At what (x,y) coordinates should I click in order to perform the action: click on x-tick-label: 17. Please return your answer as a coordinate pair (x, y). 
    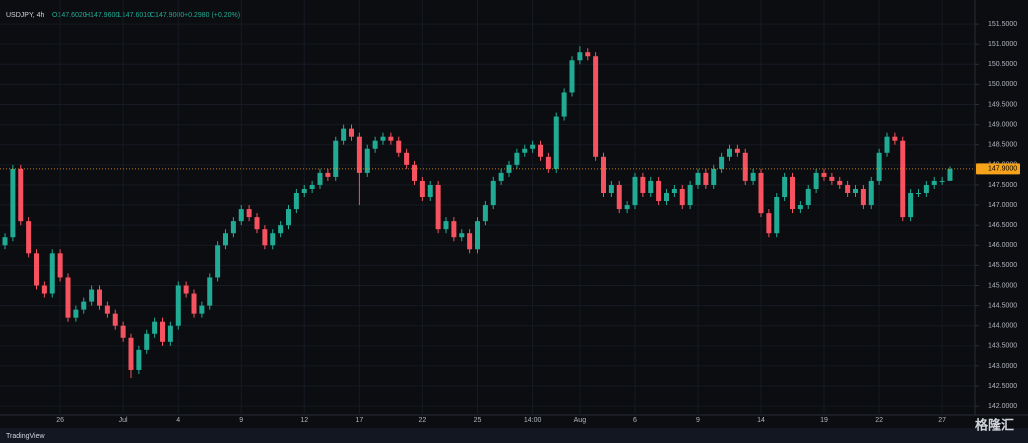
    Looking at the image, I should click on (359, 420).